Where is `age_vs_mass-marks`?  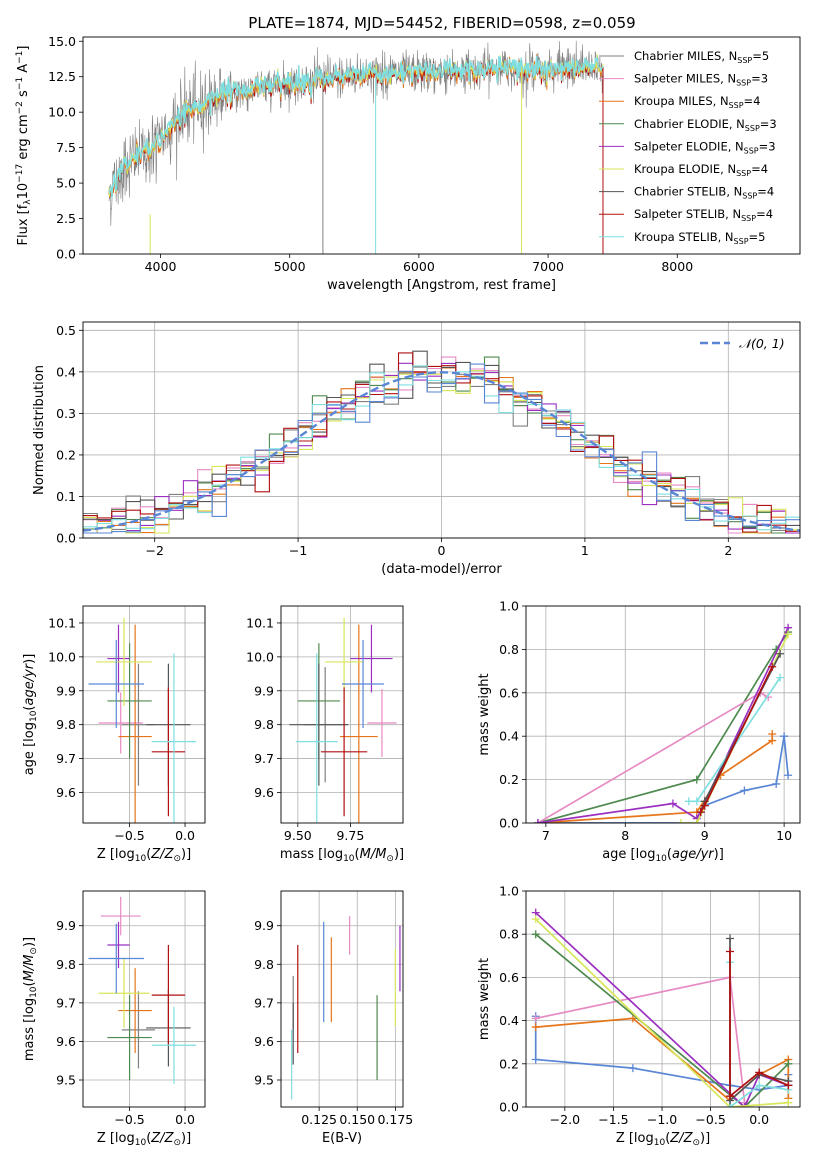
age_vs_mass-marks is located at coordinates (343, 720).